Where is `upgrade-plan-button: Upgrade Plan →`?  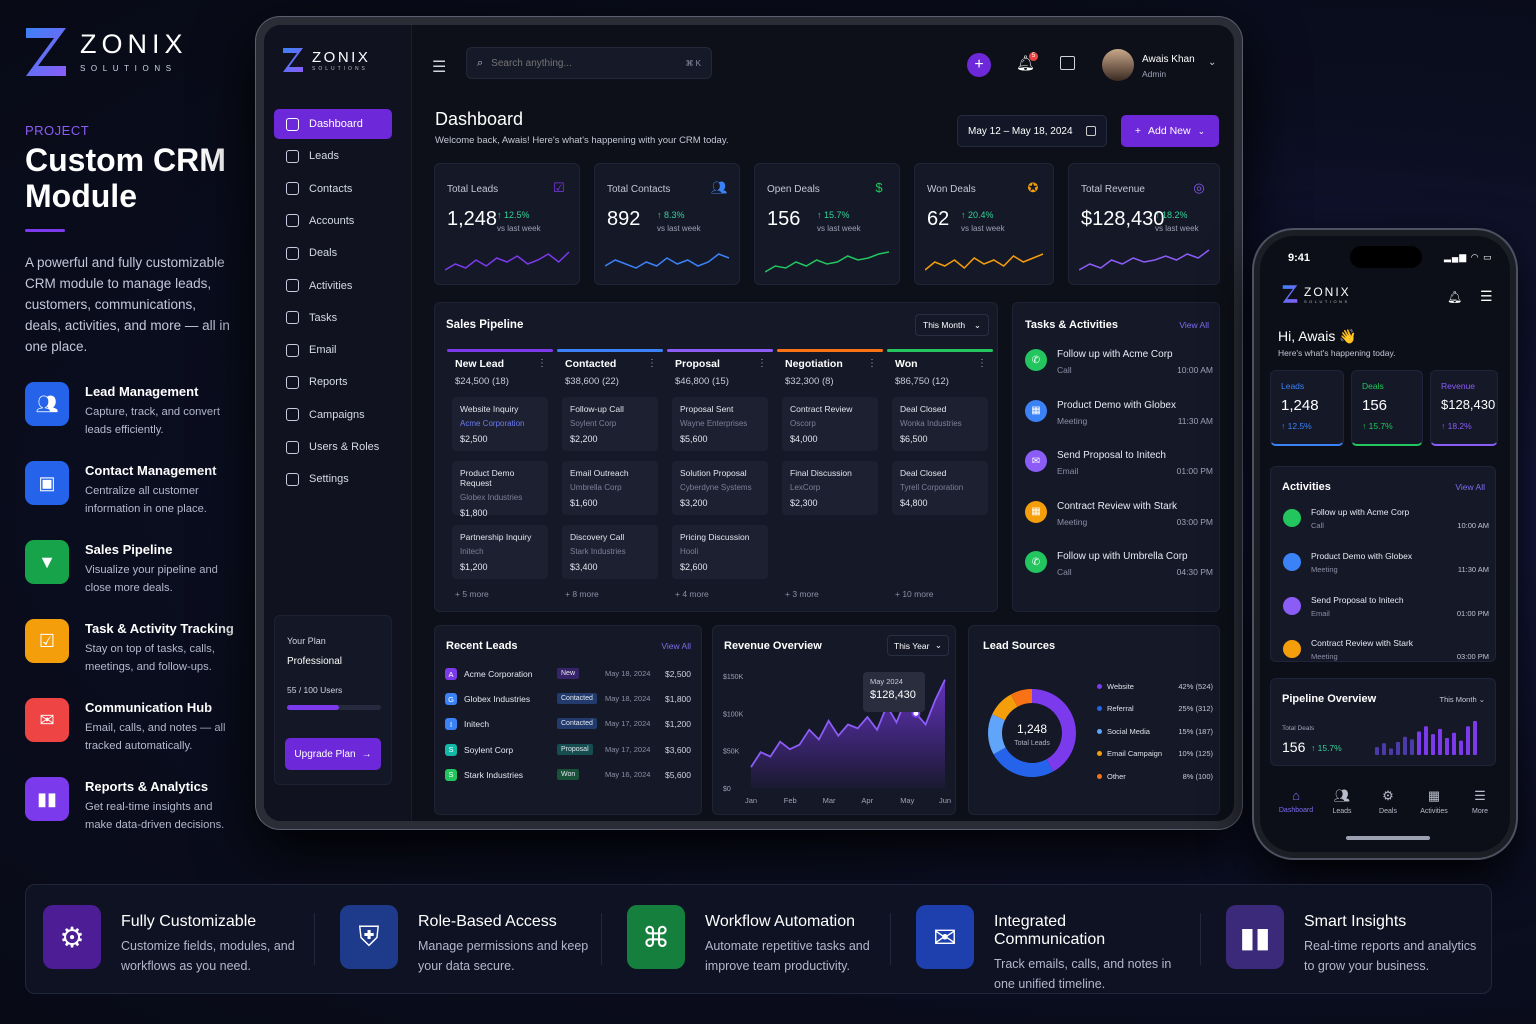 upgrade-plan-button: Upgrade Plan → is located at coordinates (333, 754).